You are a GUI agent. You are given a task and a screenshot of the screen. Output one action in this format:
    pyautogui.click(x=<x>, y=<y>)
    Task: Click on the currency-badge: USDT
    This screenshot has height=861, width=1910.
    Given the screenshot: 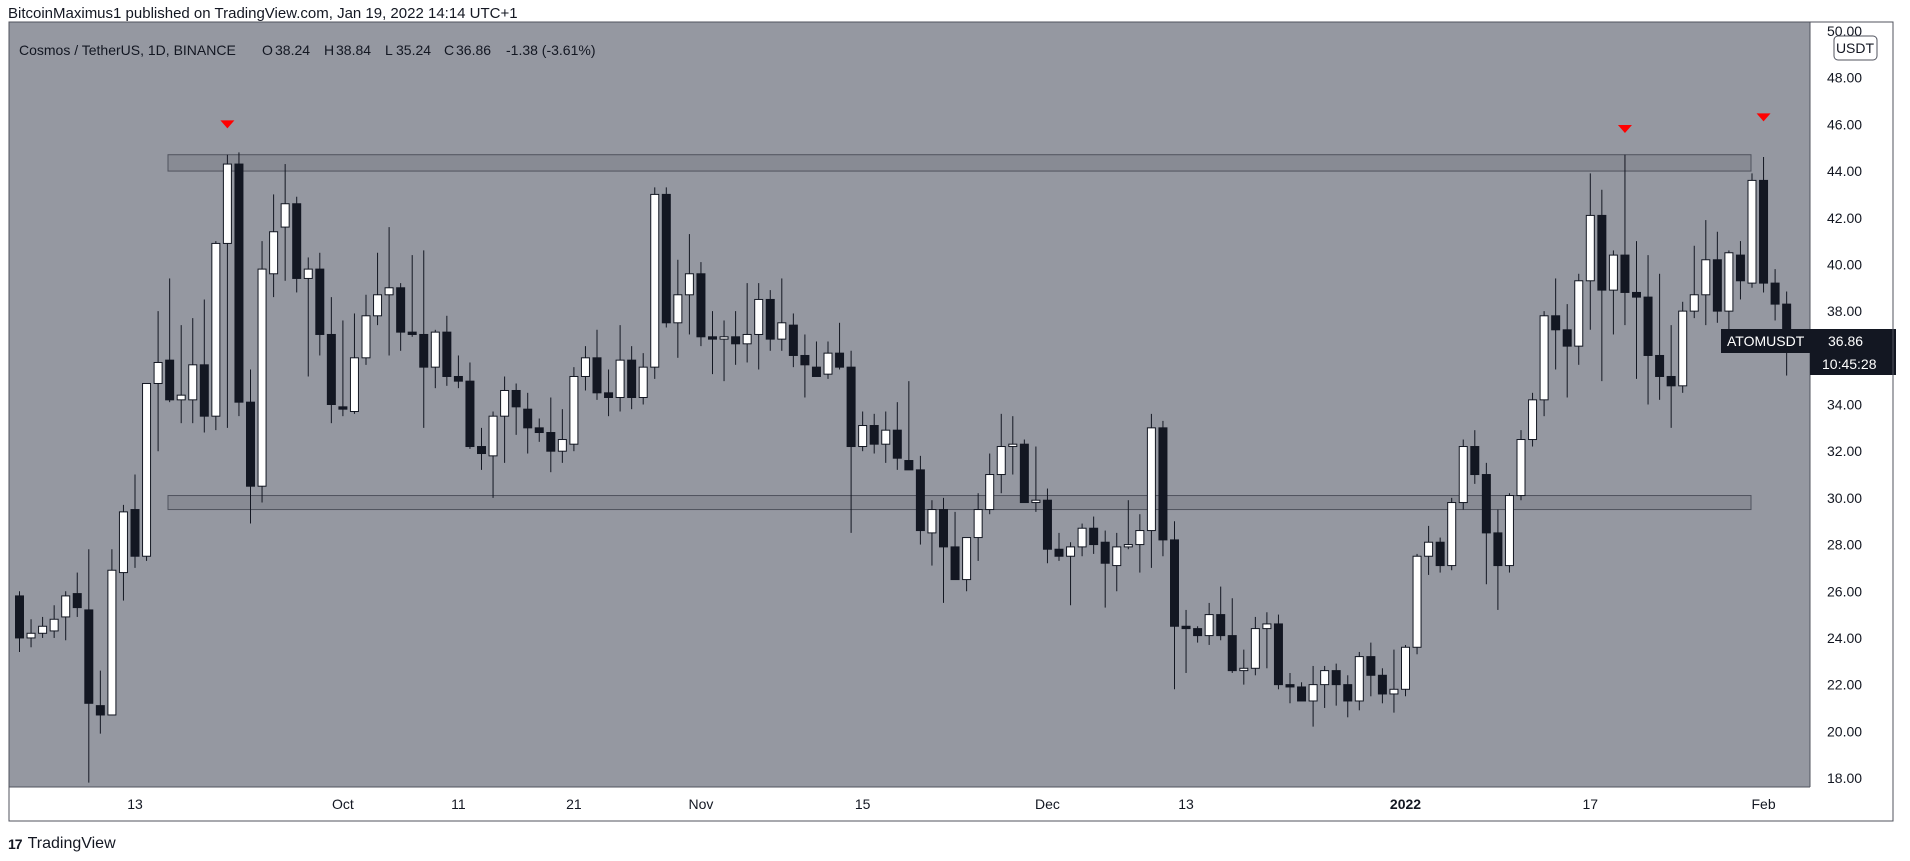 What is the action you would take?
    pyautogui.click(x=1855, y=48)
    